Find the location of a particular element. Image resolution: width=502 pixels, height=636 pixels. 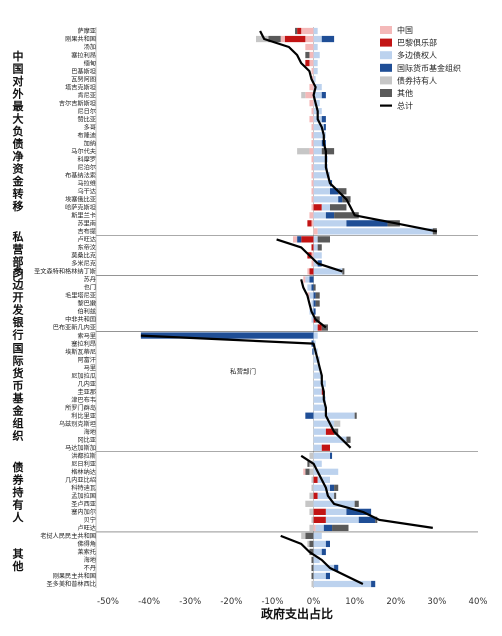

category-label-3-12: 海地 is located at coordinates (90, 432).